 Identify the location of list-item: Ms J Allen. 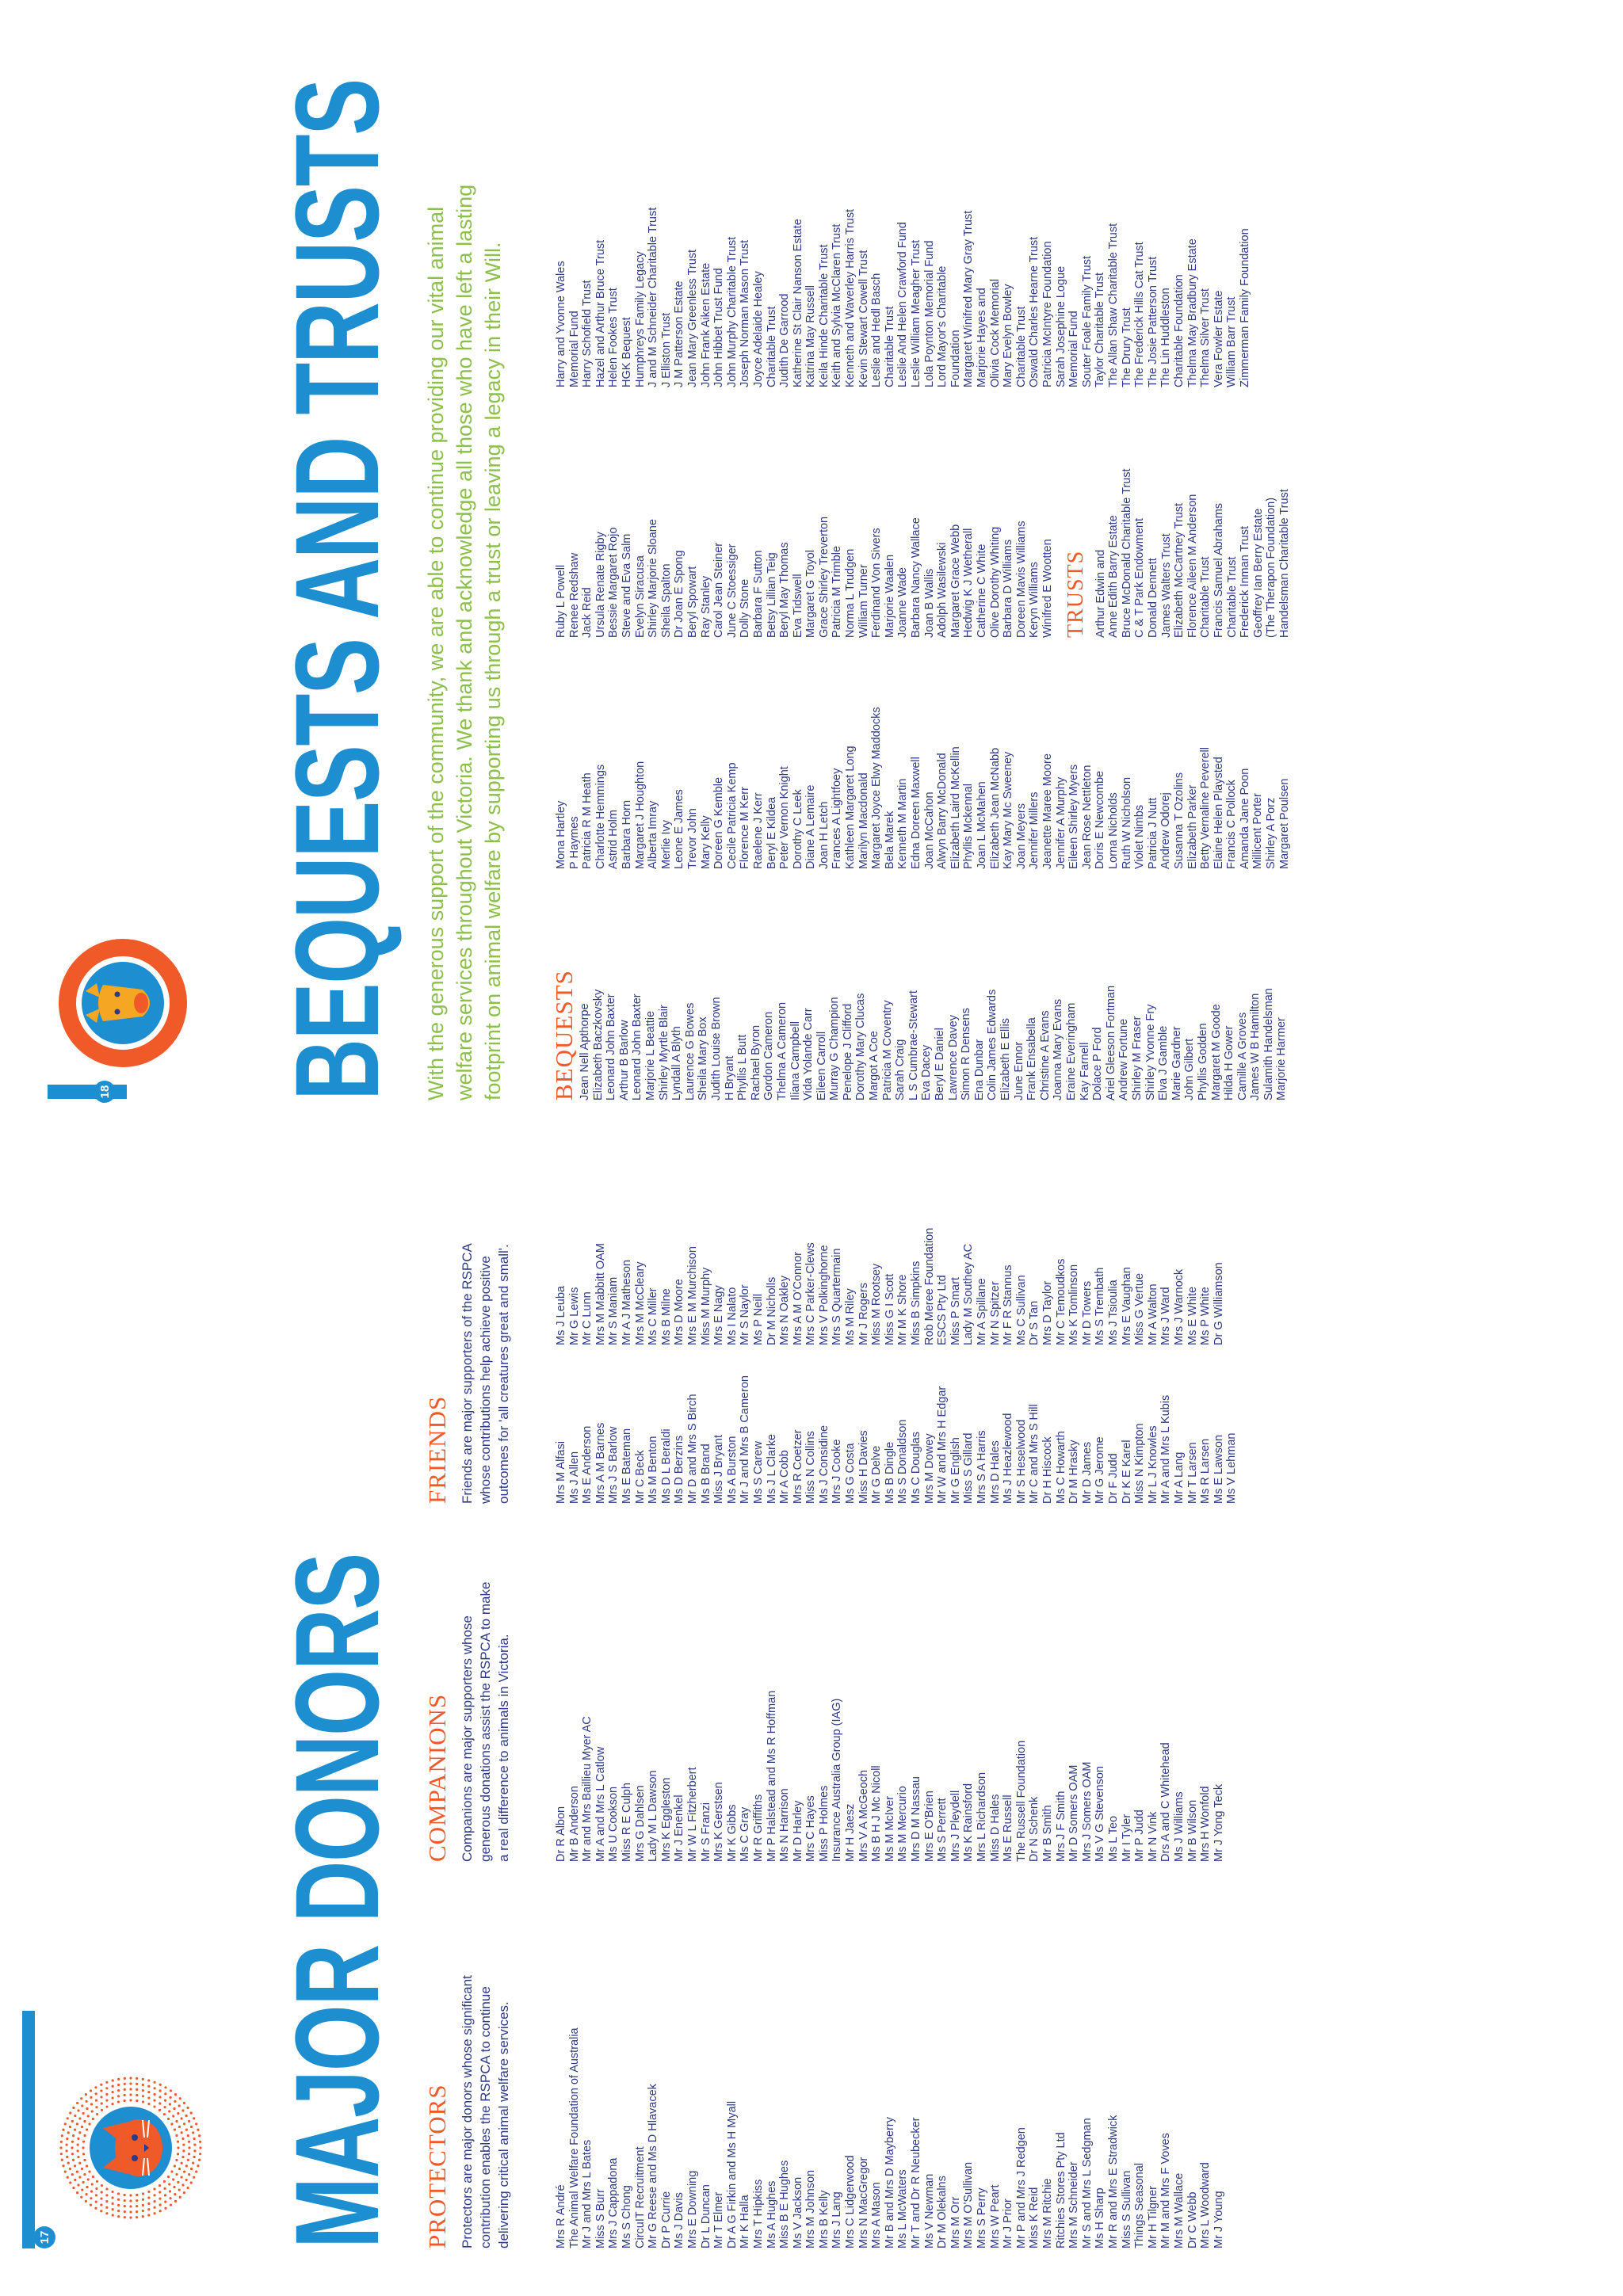
(574, 1477).